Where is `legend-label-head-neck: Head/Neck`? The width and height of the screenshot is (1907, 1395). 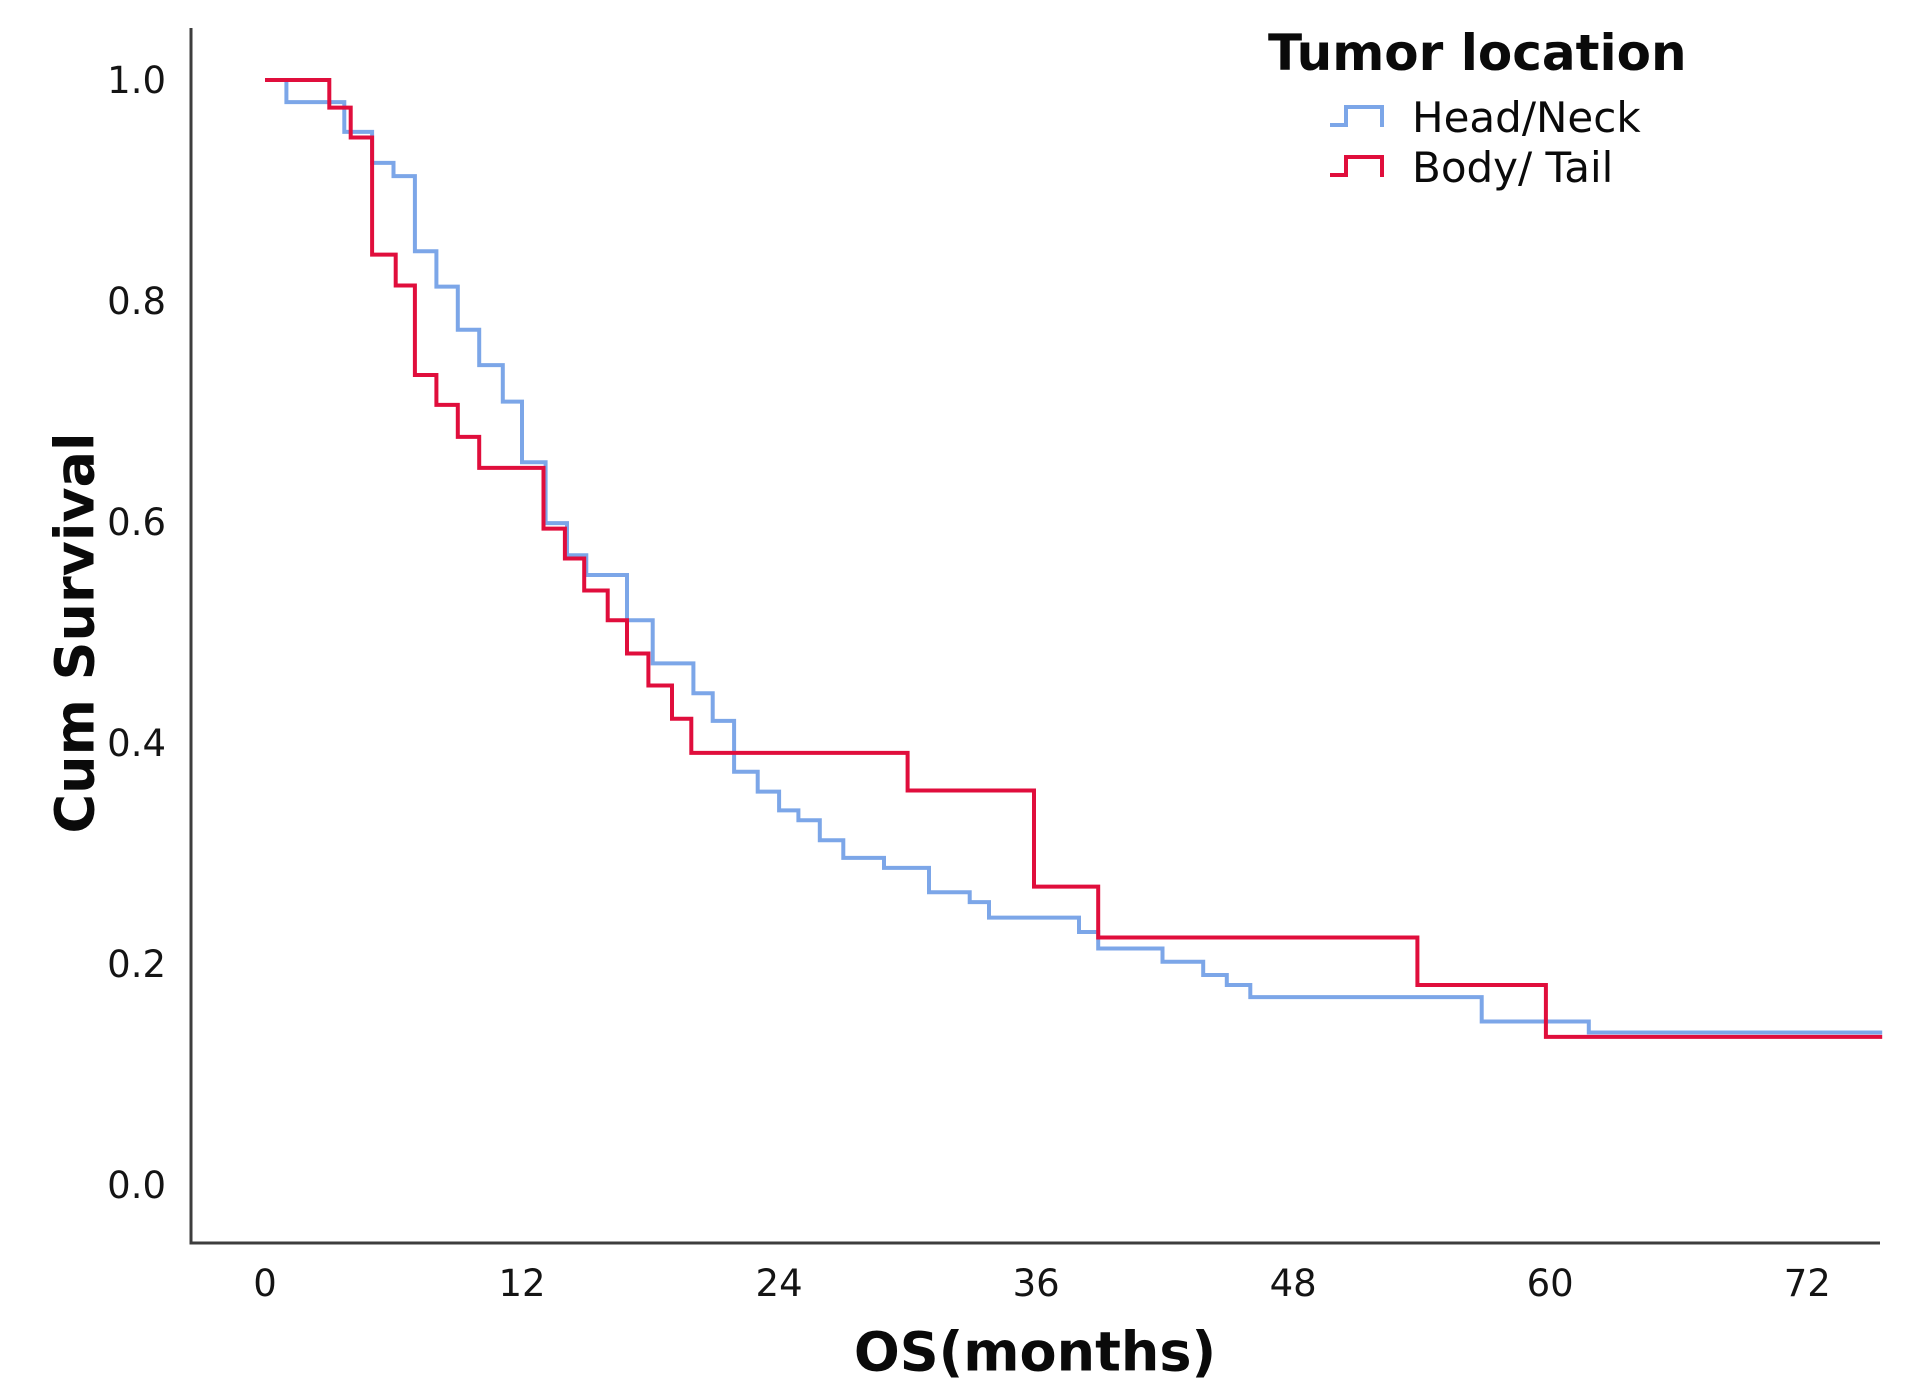
legend-label-head-neck: Head/Neck is located at coordinates (1526, 117).